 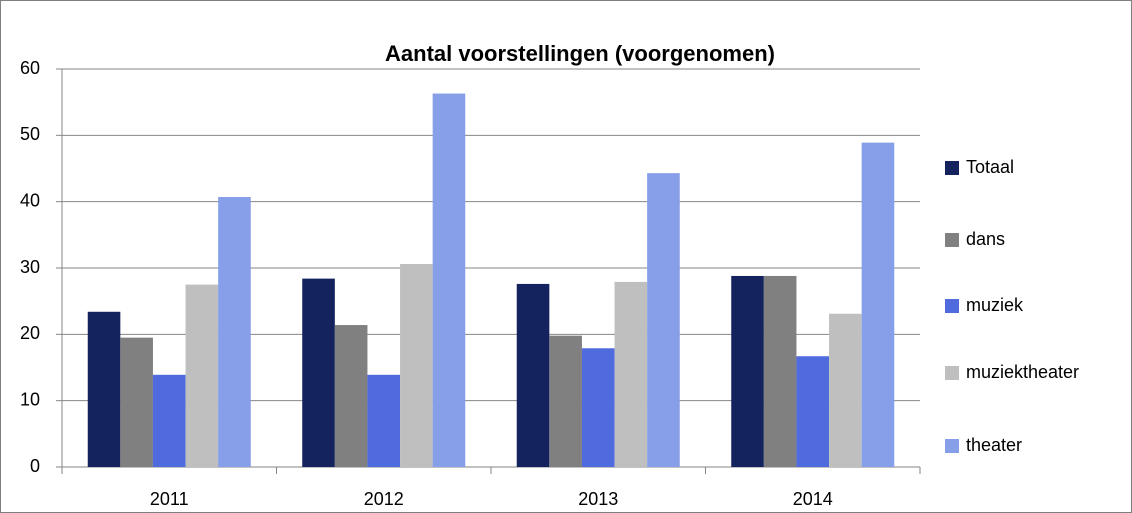 What do you see at coordinates (30, 333) in the screenshot?
I see `y-tick-label: 20` at bounding box center [30, 333].